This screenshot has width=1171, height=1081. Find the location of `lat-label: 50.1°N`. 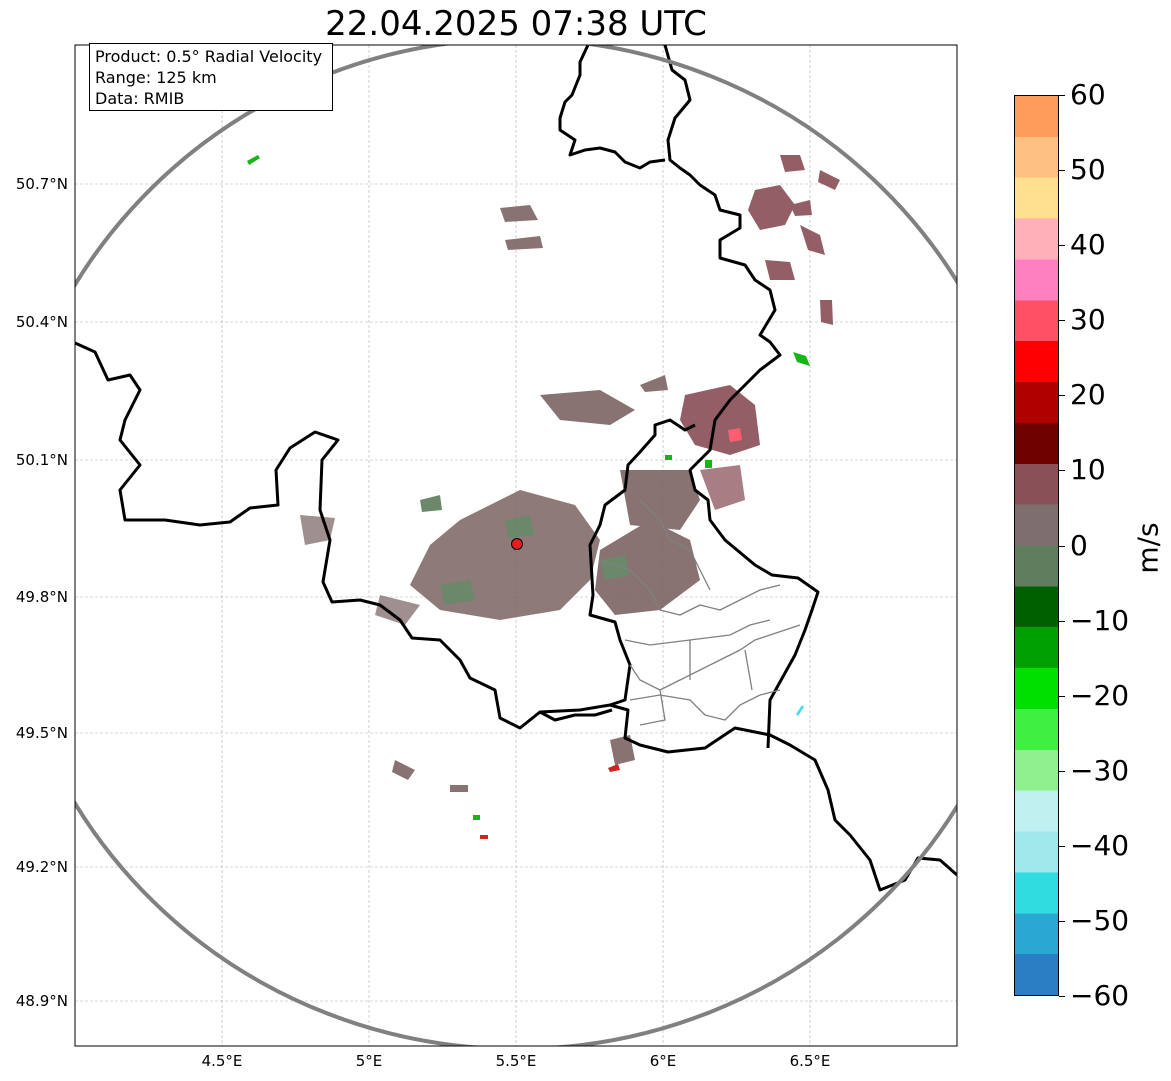

lat-label: 50.1°N is located at coordinates (41, 460).